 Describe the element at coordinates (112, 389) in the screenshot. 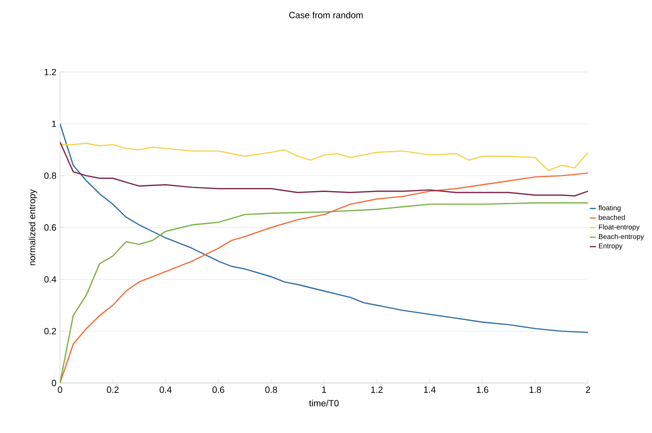

I see `x-tick-label: 0.2` at that location.